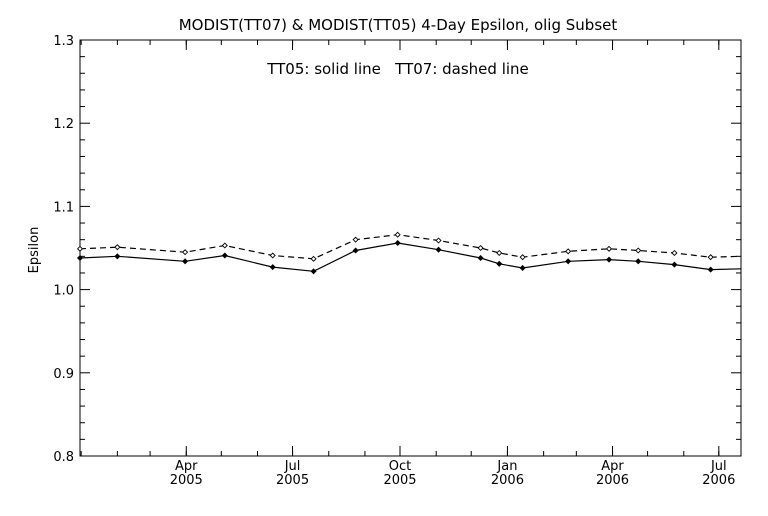  I want to click on y-tick-label: 1.3, so click(63, 41).